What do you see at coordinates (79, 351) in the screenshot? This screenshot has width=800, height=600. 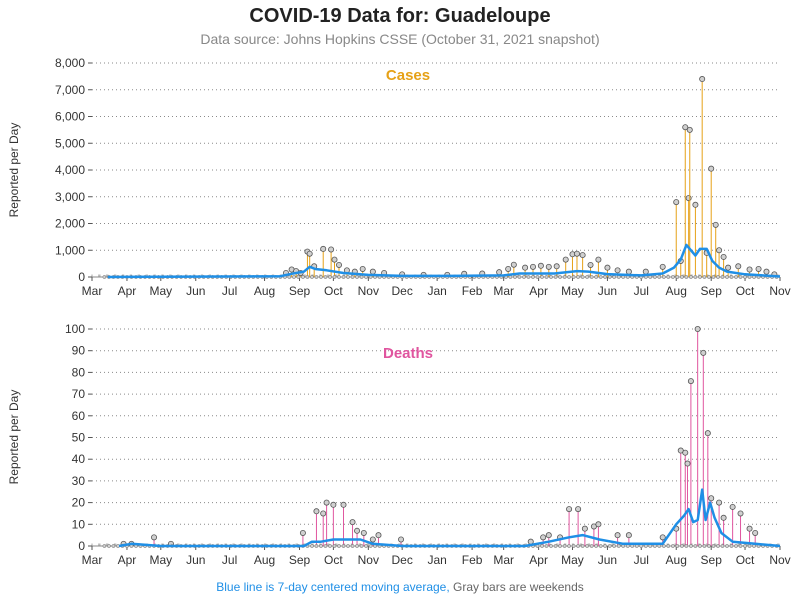 I see `y-tick-label: 90` at bounding box center [79, 351].